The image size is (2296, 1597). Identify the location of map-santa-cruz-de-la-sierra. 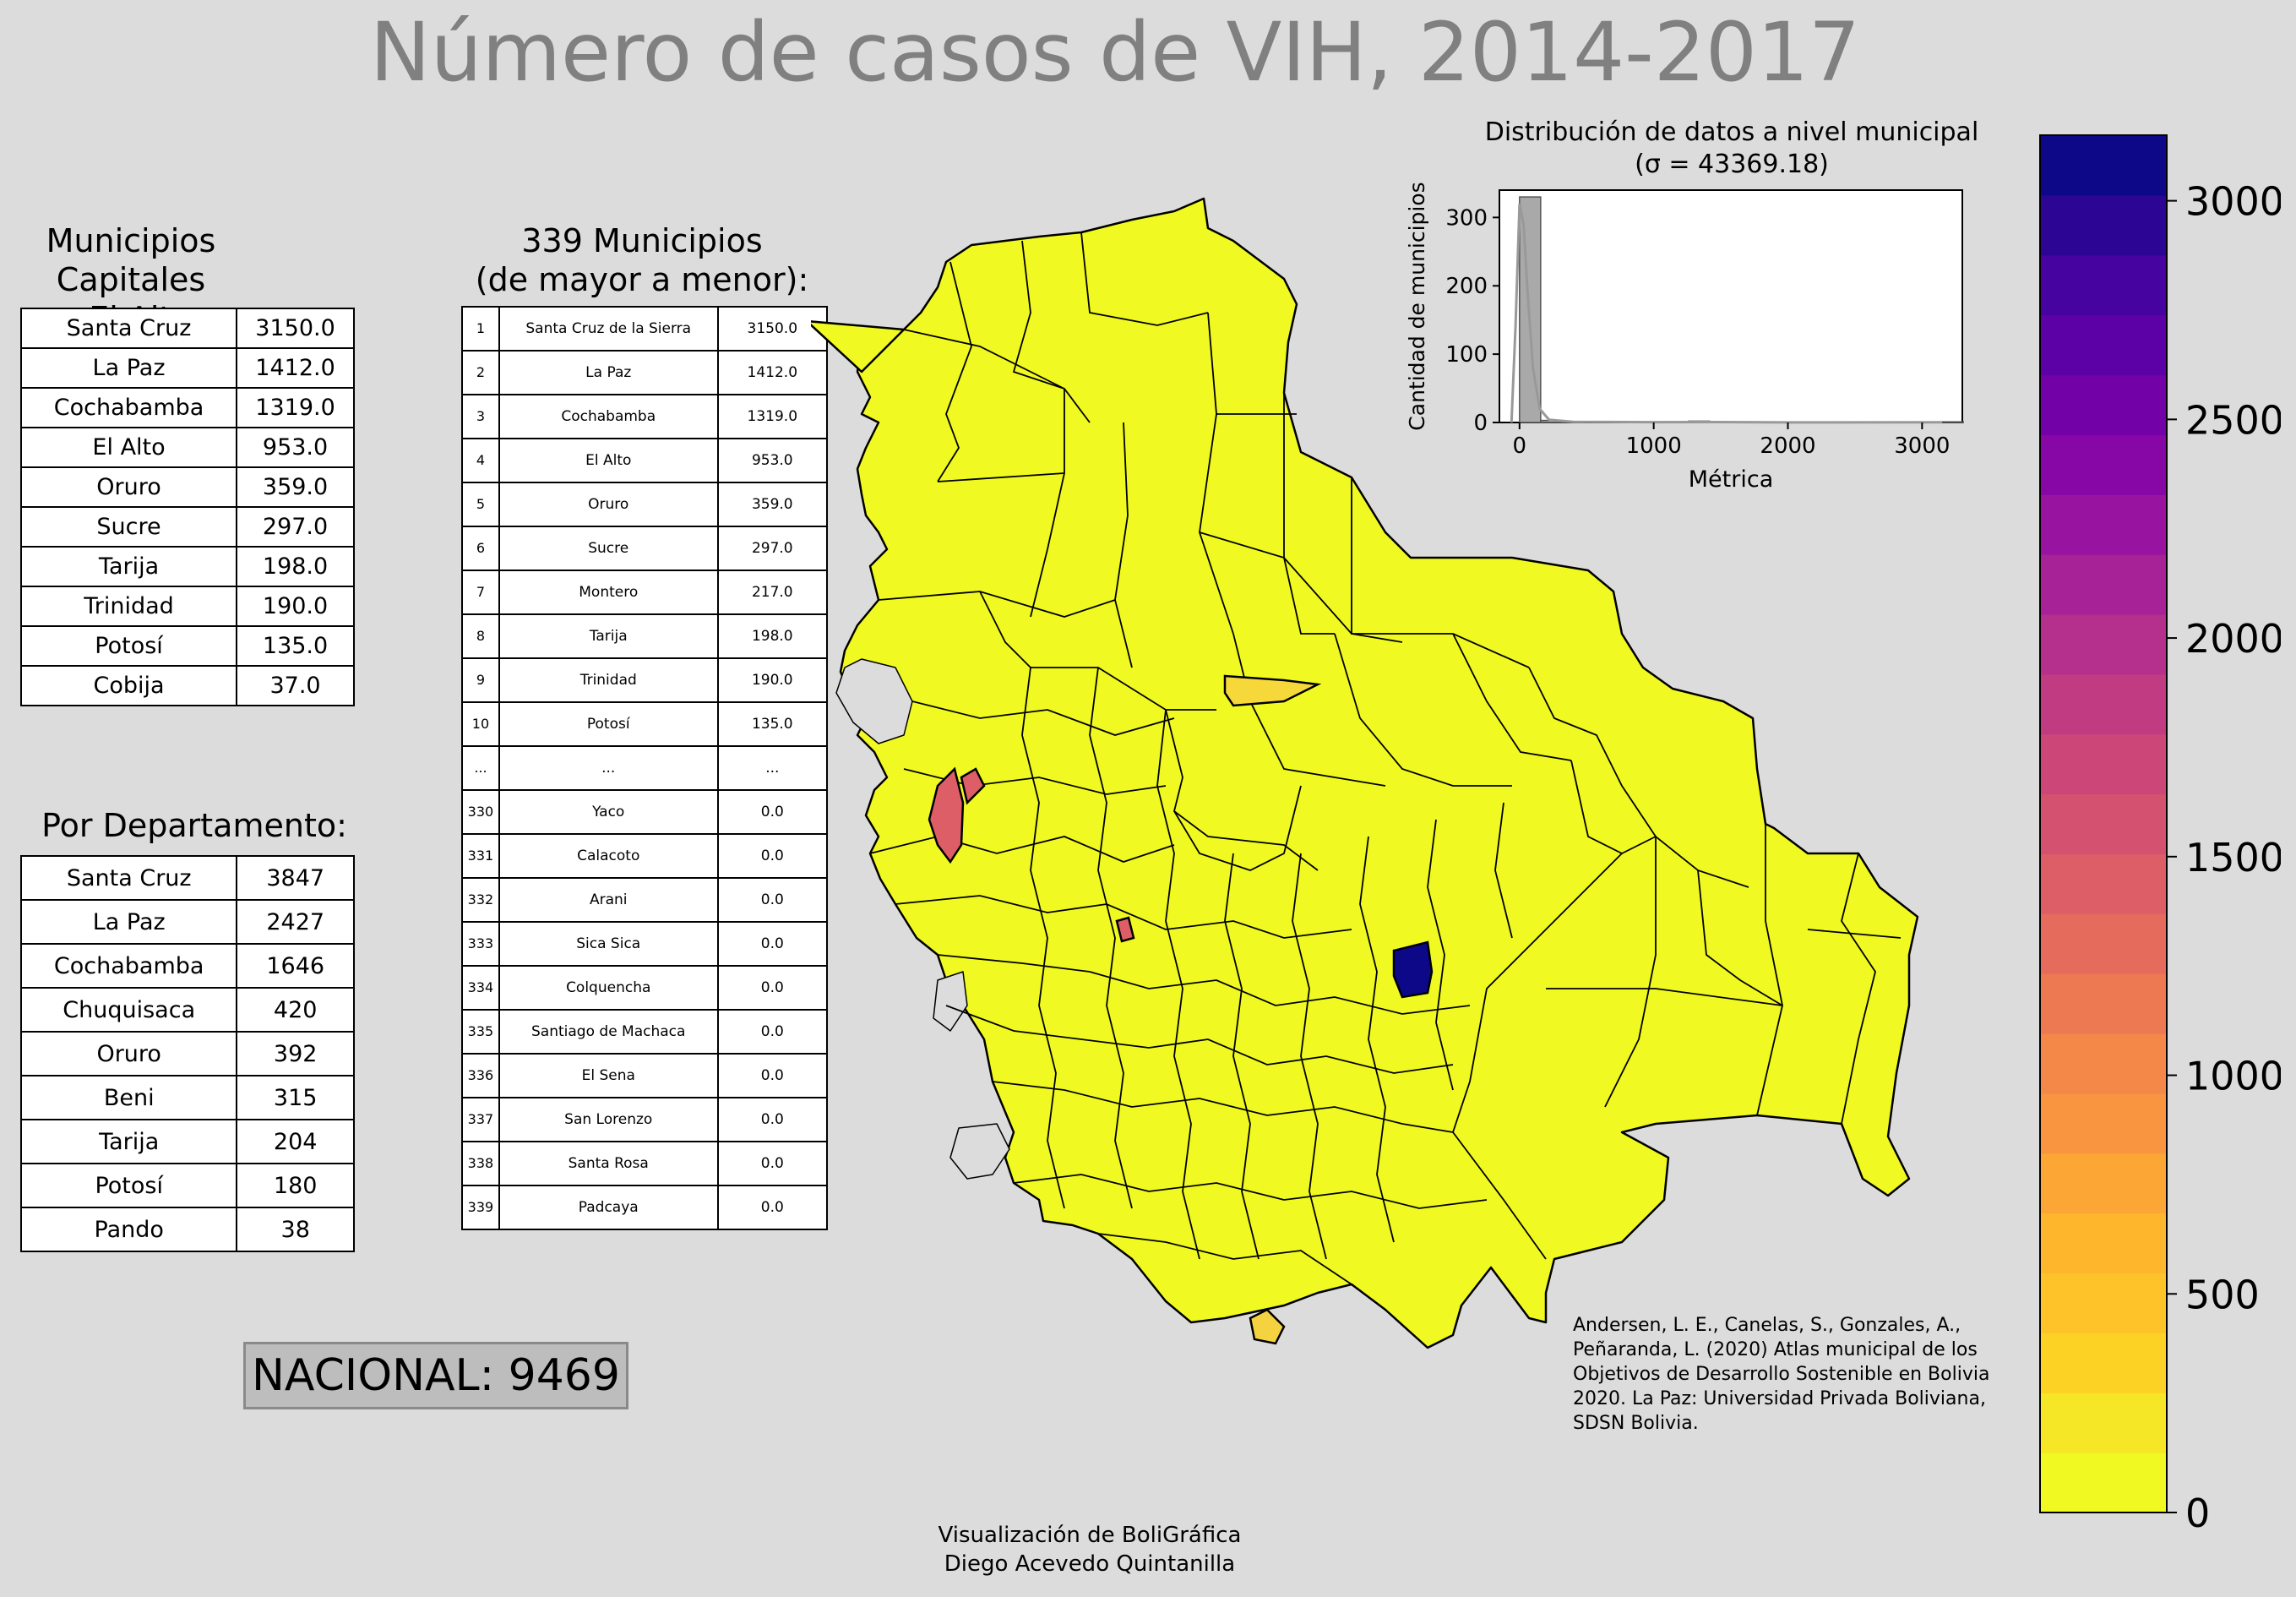
(1413, 969).